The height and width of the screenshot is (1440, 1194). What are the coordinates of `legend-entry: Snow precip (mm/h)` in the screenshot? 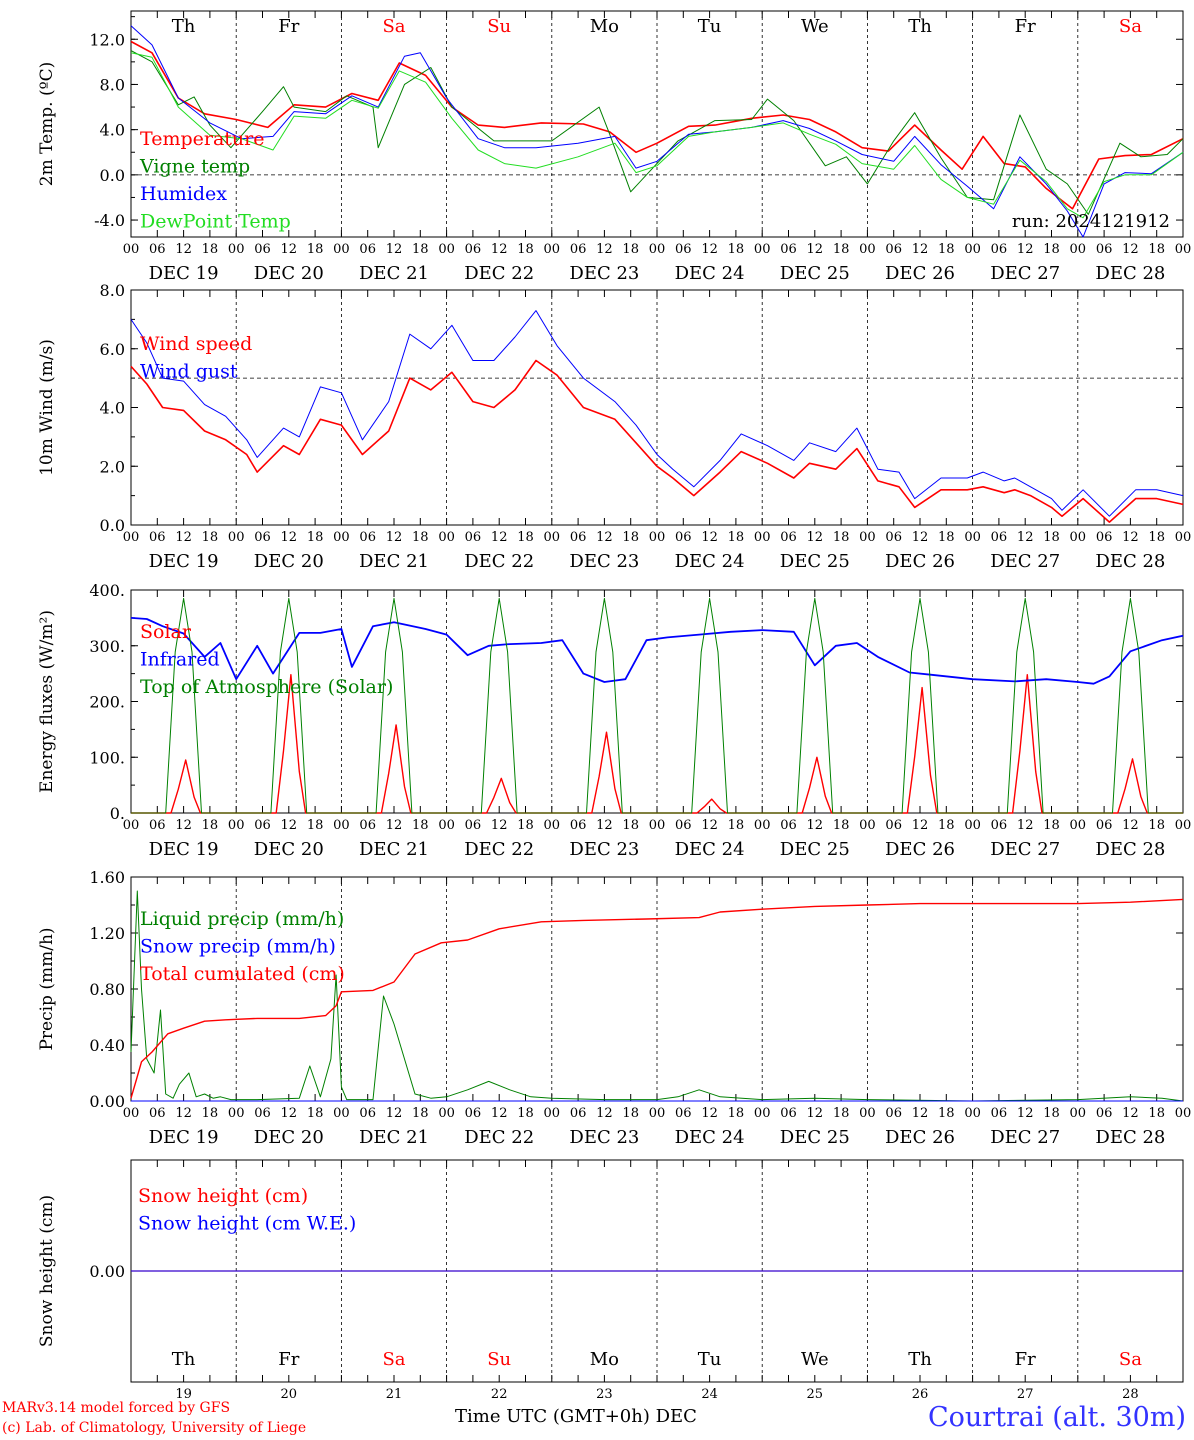 It's located at (238, 947).